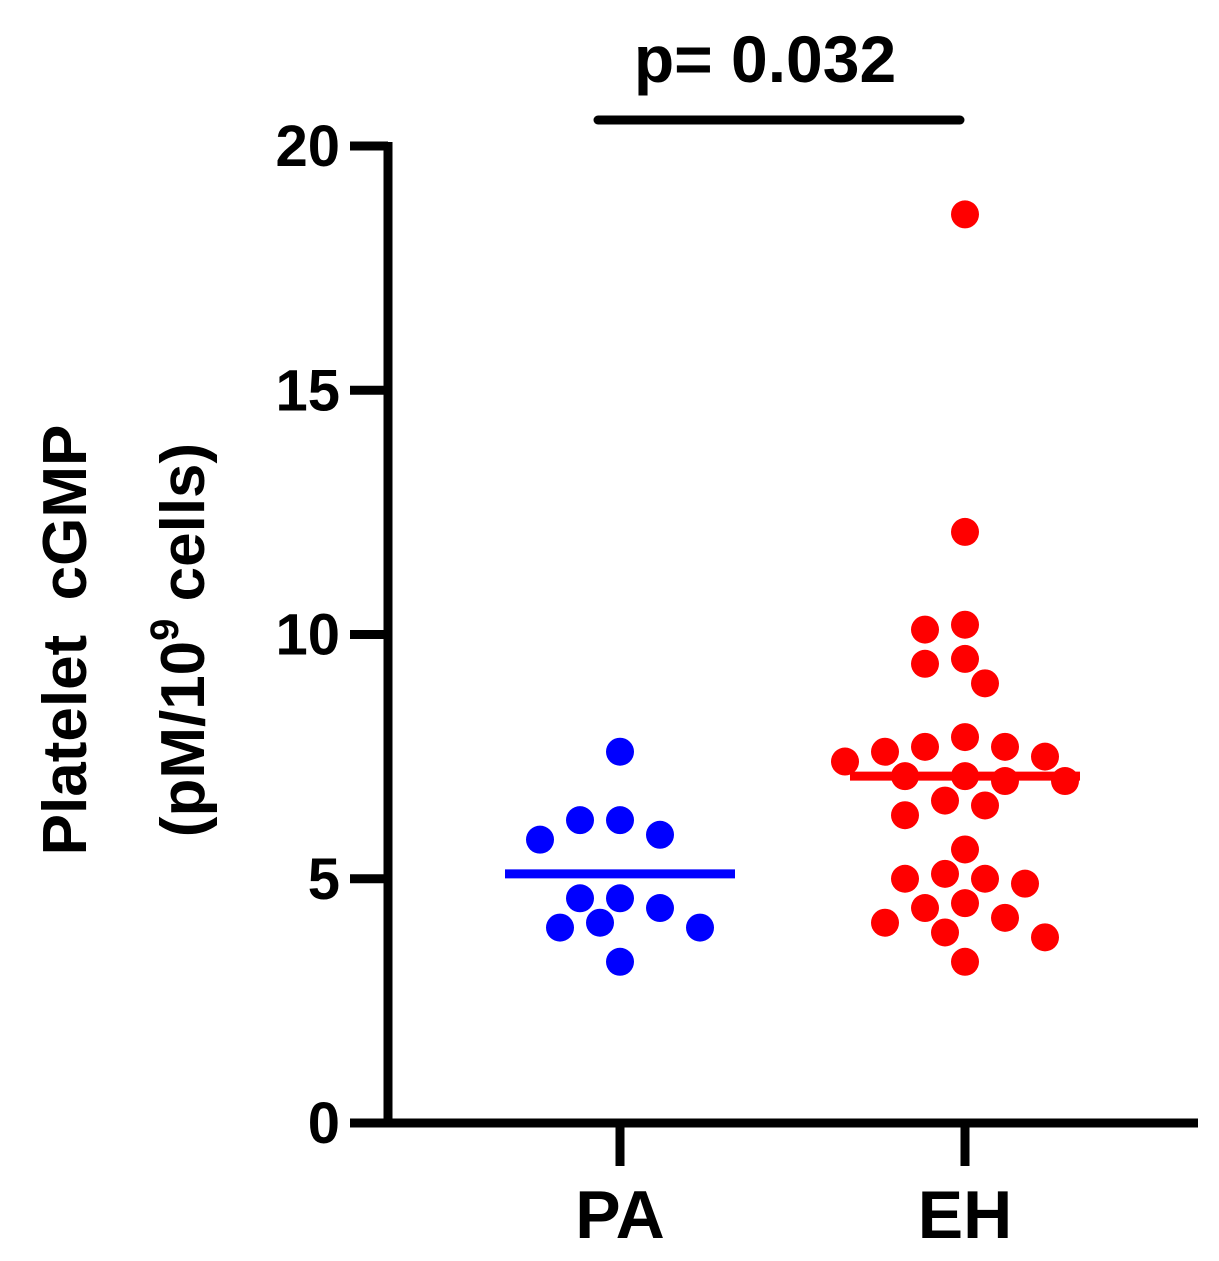 The width and height of the screenshot is (1219, 1261). Describe the element at coordinates (765, 59) in the screenshot. I see `p-value-label: p= 0.032` at that location.